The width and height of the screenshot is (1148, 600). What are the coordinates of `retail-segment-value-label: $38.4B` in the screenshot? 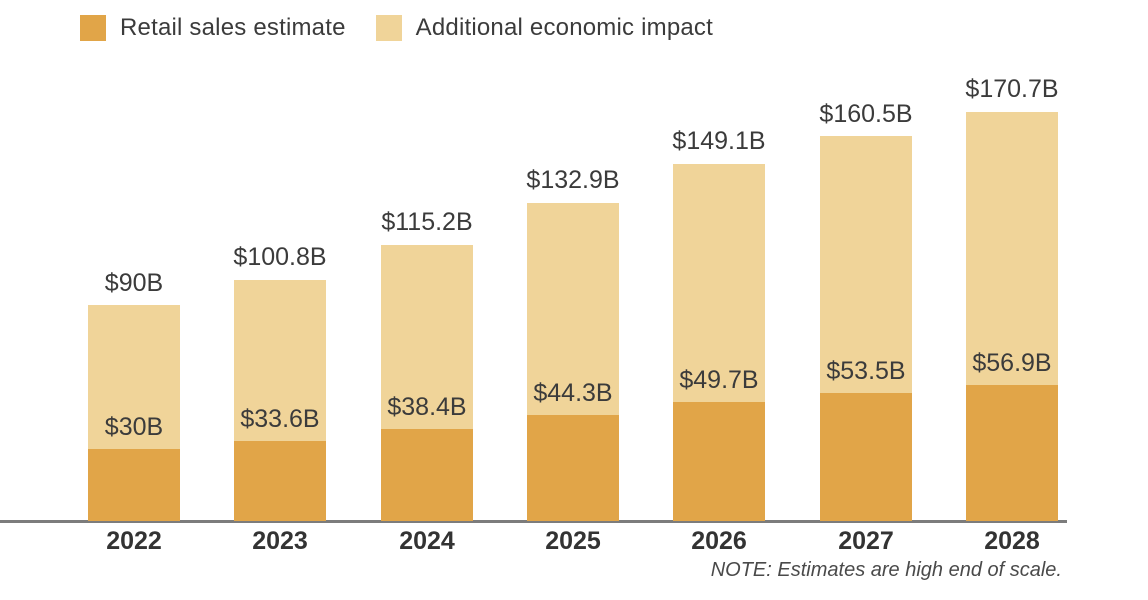 It's located at (427, 407).